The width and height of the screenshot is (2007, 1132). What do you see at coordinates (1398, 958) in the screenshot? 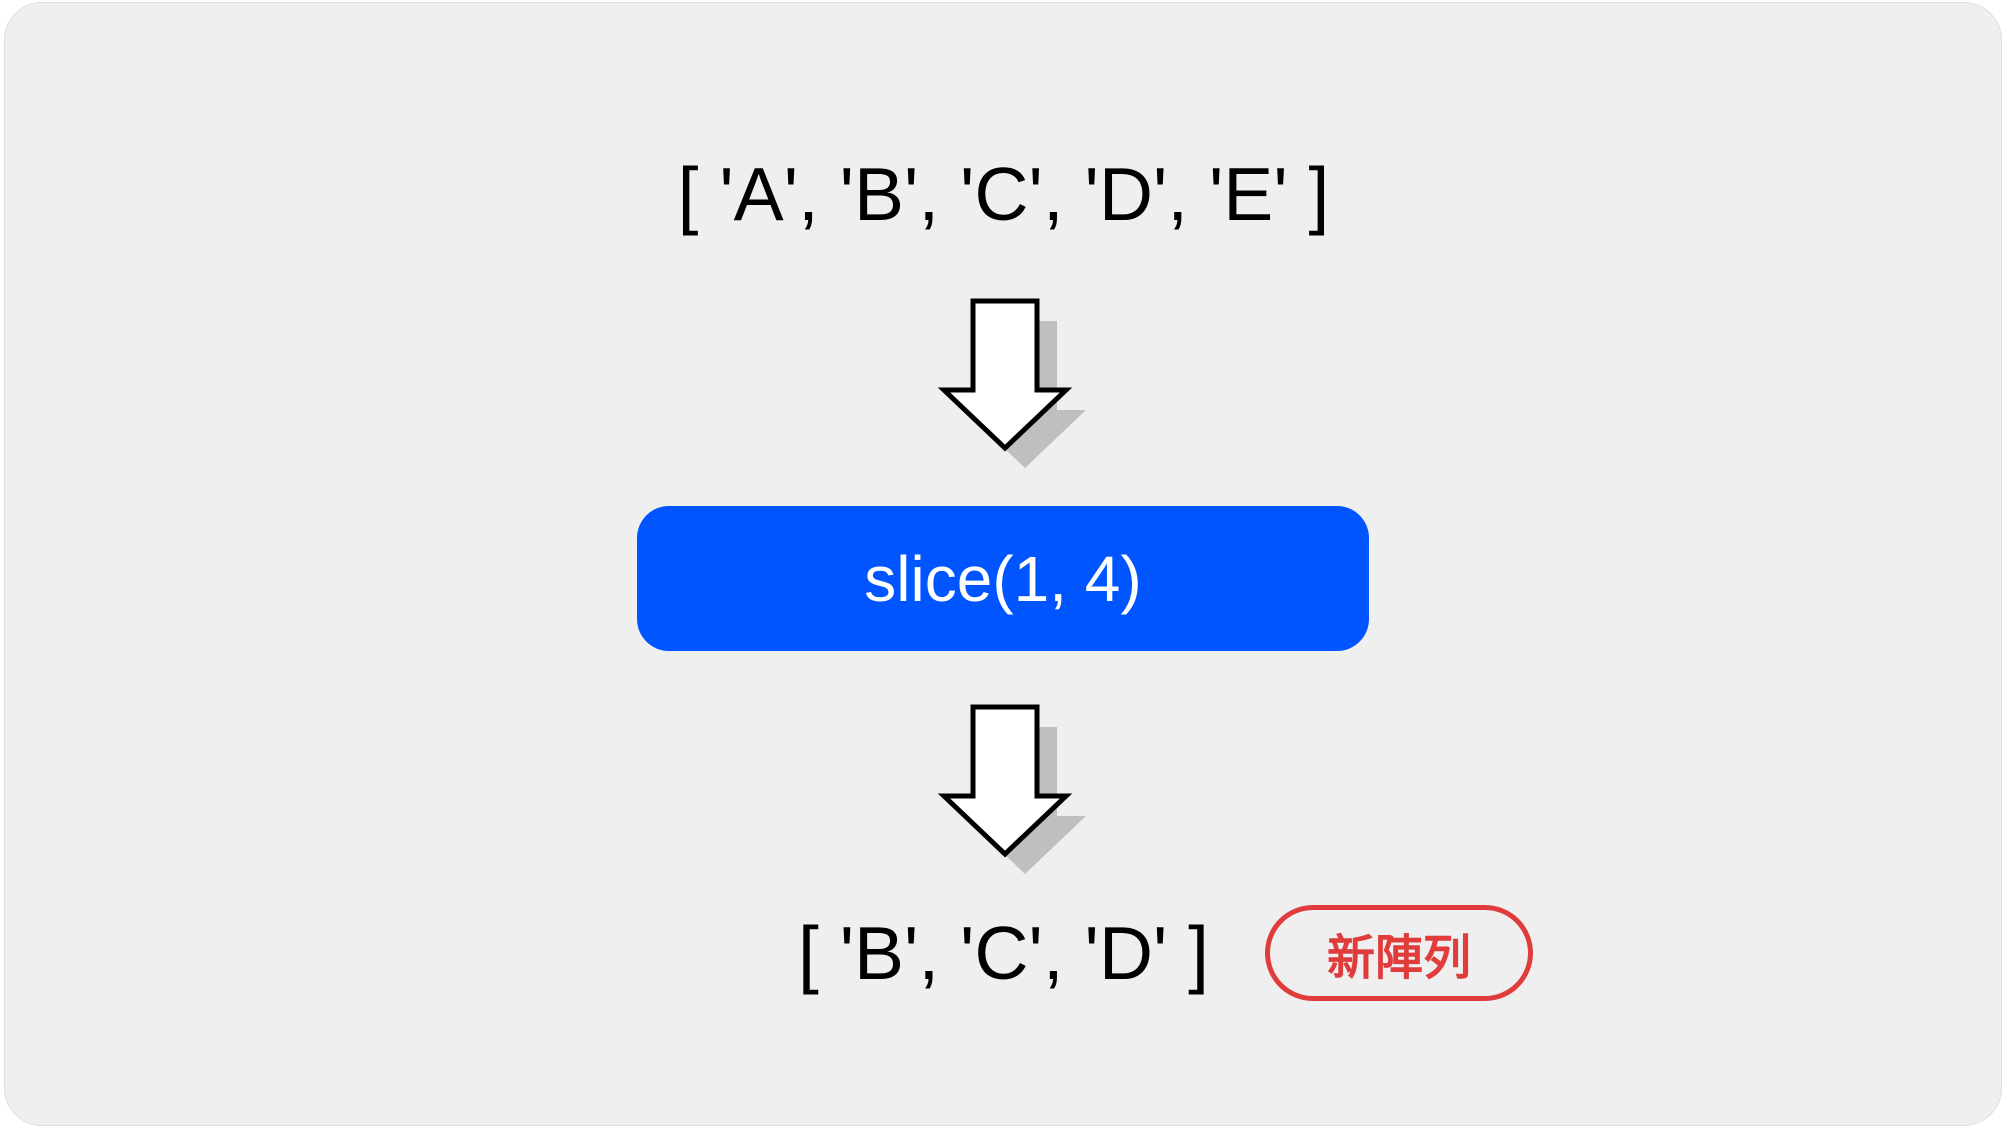
I see `new-array-badge-label: 新陣列` at bounding box center [1398, 958].